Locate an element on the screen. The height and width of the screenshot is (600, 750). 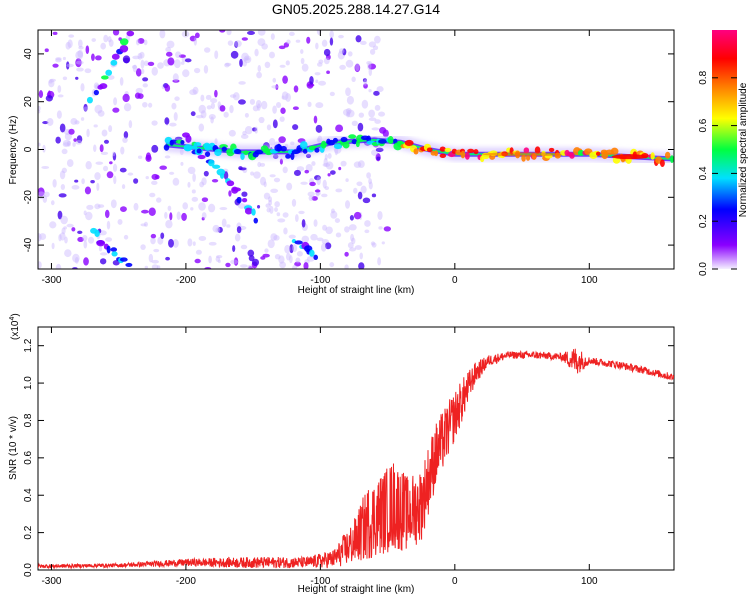
colorbar-label: Normalized spectral amplitude is located at coordinates (743, 149).